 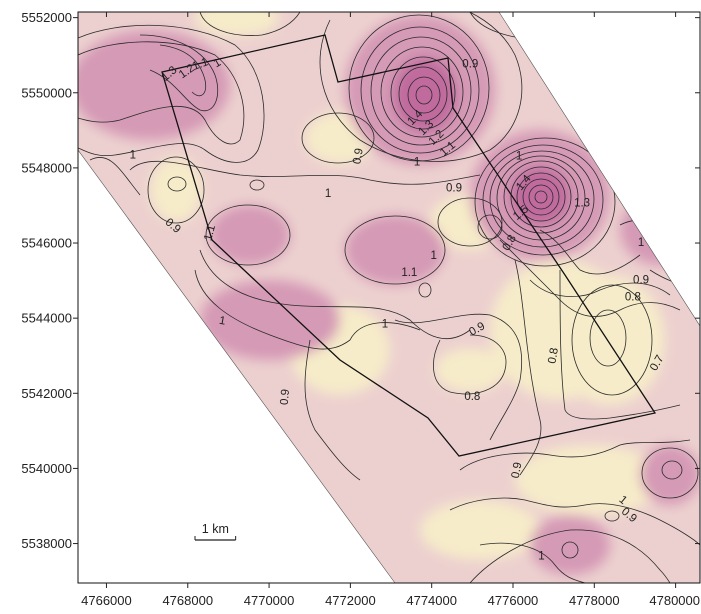 What do you see at coordinates (46, 243) in the screenshot?
I see `y-tick-label: 5546000` at bounding box center [46, 243].